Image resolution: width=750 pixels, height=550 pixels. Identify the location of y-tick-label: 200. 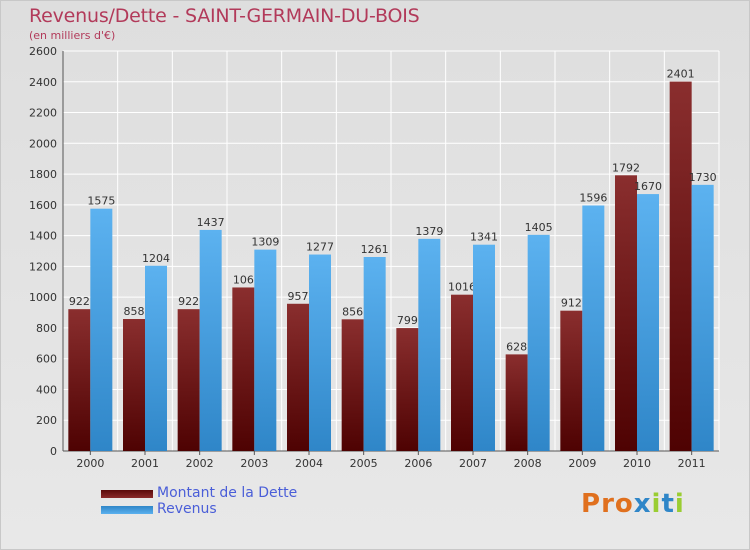
(46, 420).